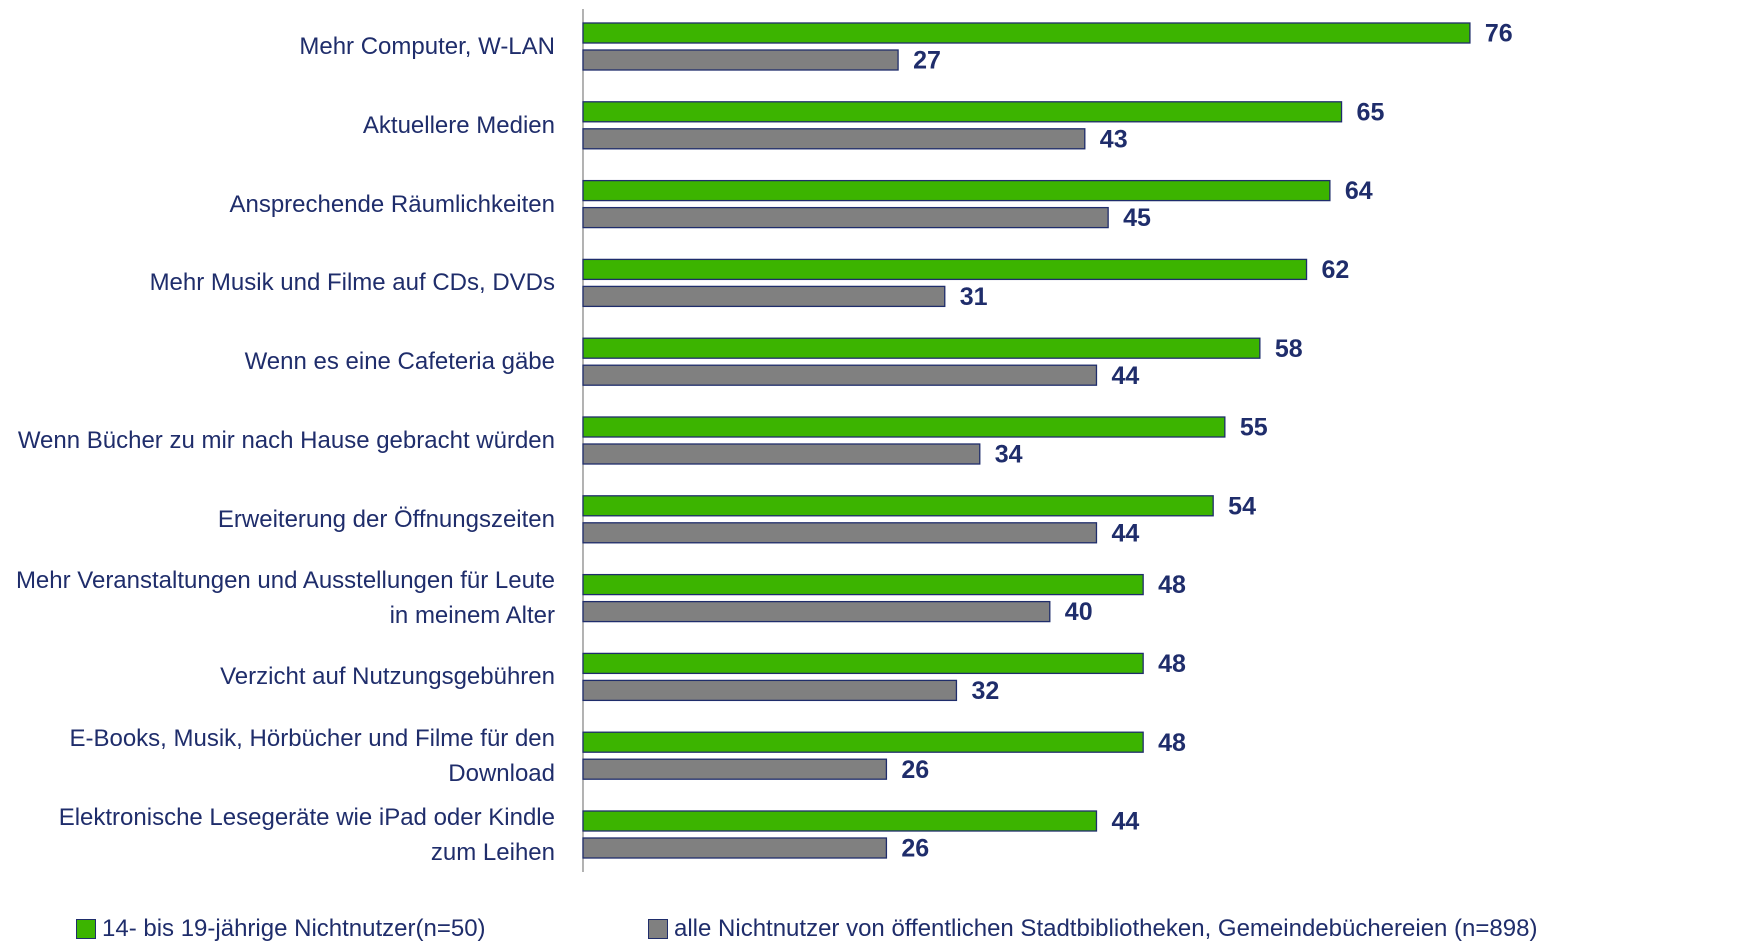  I want to click on category-label: Aktuellere Medien, so click(458, 125).